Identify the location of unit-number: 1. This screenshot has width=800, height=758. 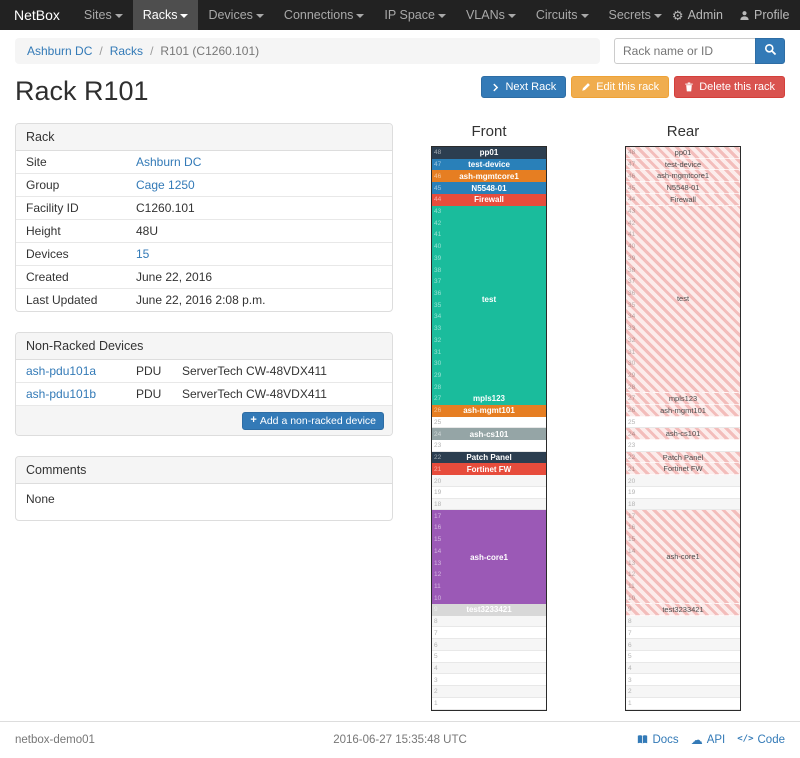
(436, 704).